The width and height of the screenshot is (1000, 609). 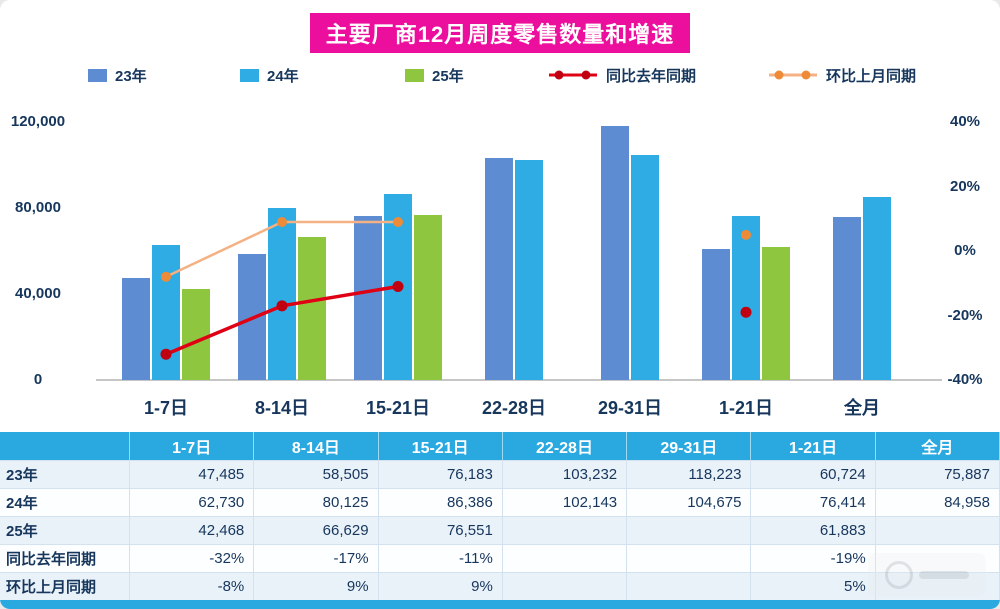 What do you see at coordinates (519, 380) in the screenshot?
I see `x-axis-baseline` at bounding box center [519, 380].